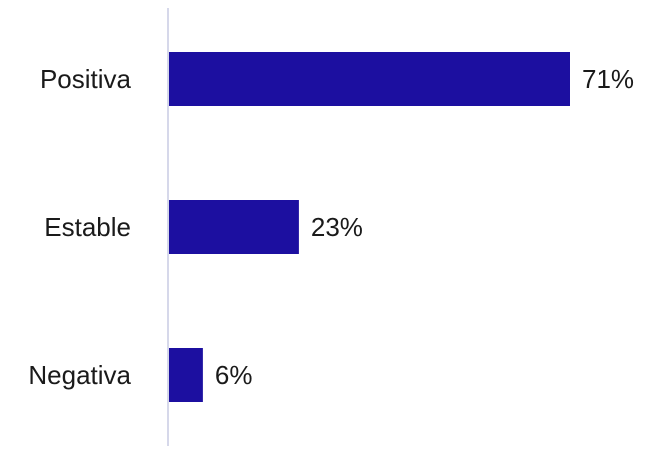 This screenshot has width=653, height=449. What do you see at coordinates (79, 375) in the screenshot?
I see `category-label-negativa: Negativa` at bounding box center [79, 375].